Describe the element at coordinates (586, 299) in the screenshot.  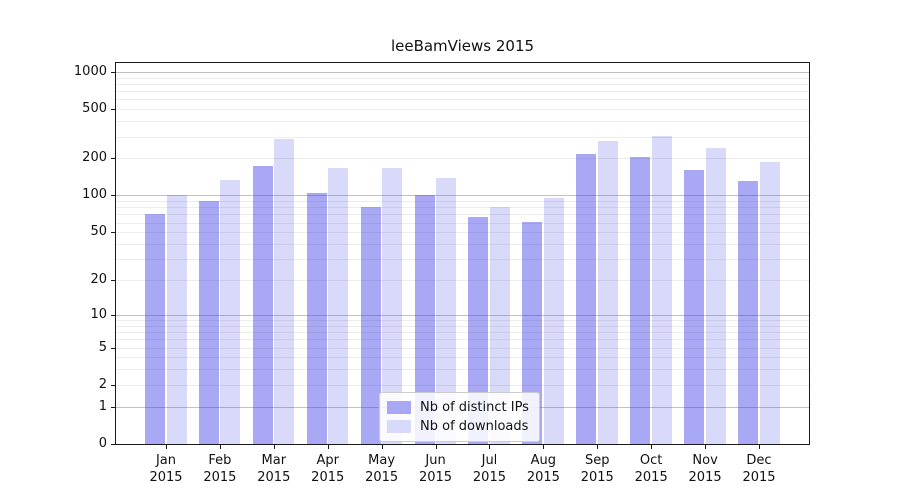
I see `bar-distinct-ips-sep` at that location.